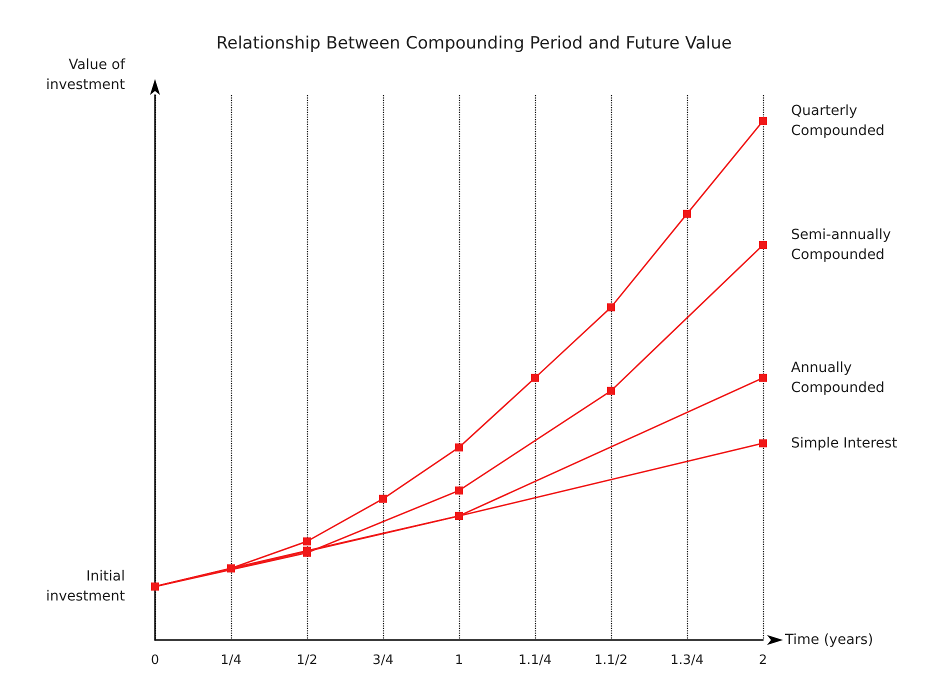  Describe the element at coordinates (86, 75) in the screenshot. I see `y-axis-title: Value of investment` at that location.